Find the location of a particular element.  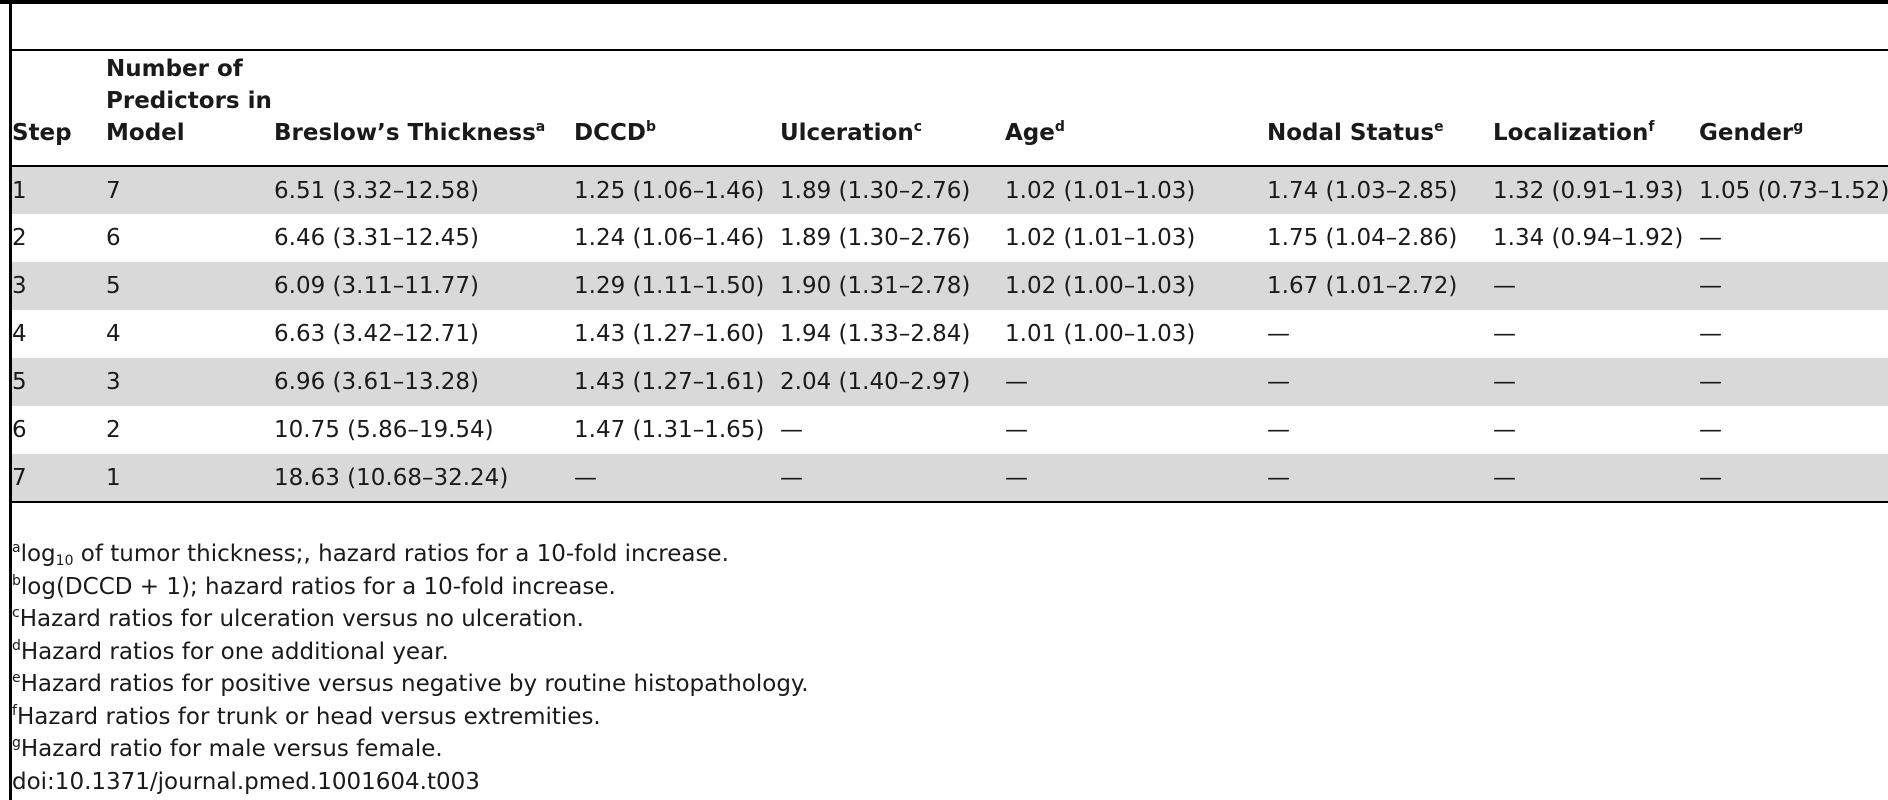

column-header-gender: Genderg is located at coordinates (1793, 109).